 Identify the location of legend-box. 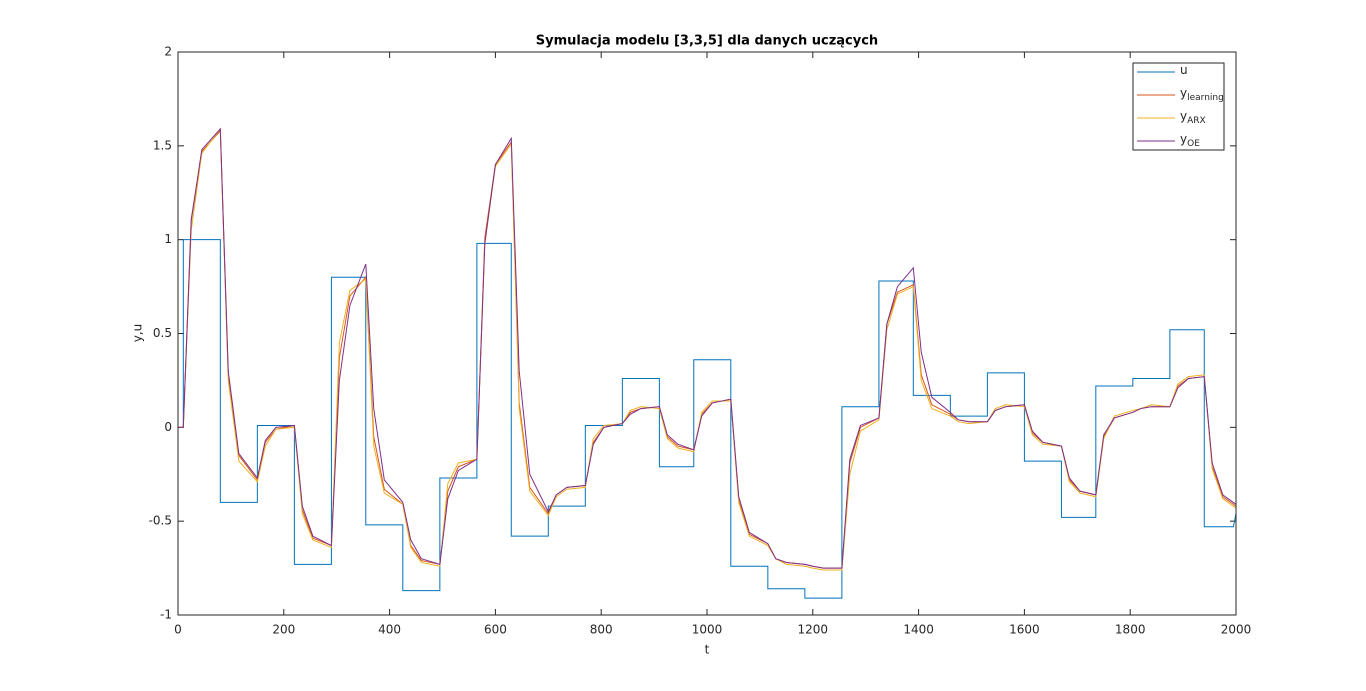
(1178, 106).